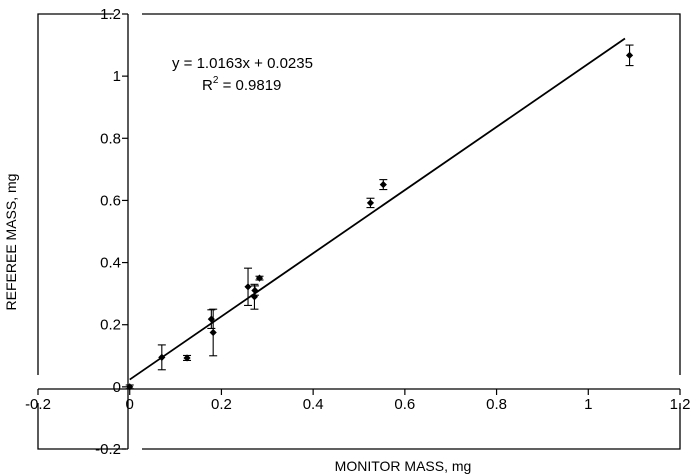 The height and width of the screenshot is (476, 695). Describe the element at coordinates (249, 85) in the screenshot. I see `r-squared-value: = 0.9819` at that location.